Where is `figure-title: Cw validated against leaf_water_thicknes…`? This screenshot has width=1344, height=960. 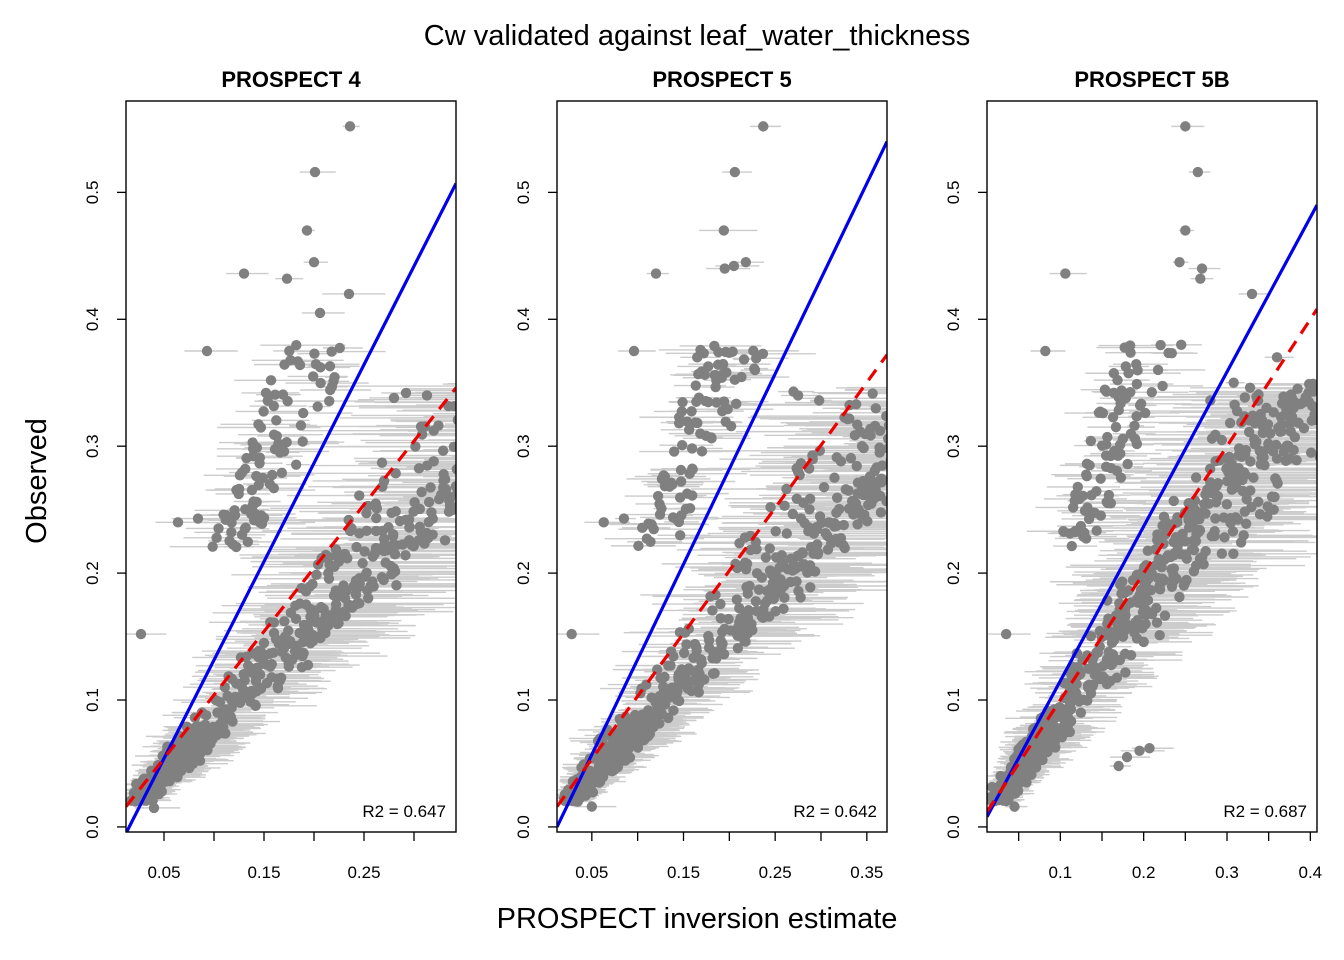 figure-title: Cw validated against leaf_water_thicknes… is located at coordinates (697, 36).